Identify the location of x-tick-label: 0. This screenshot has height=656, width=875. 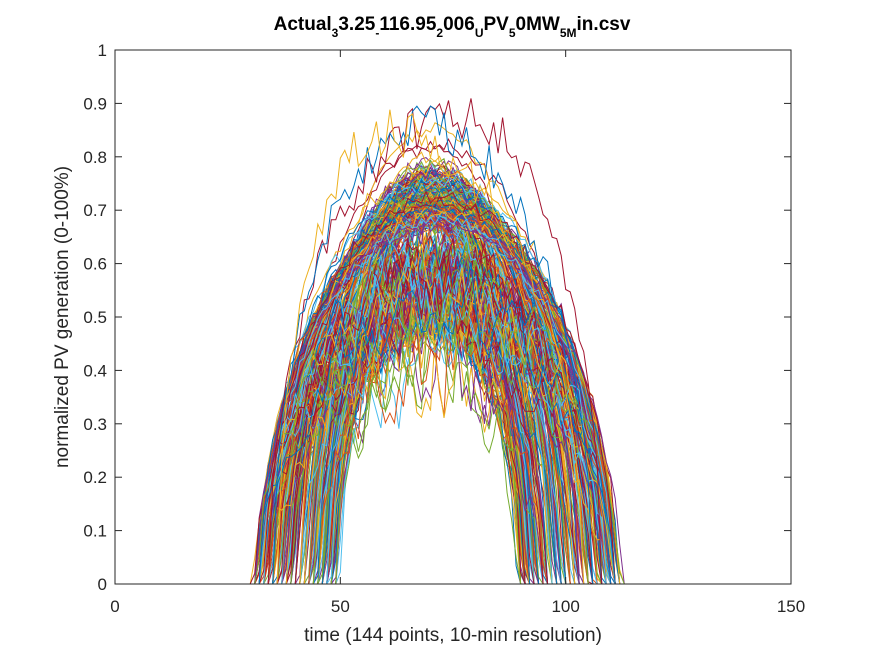
(114, 606).